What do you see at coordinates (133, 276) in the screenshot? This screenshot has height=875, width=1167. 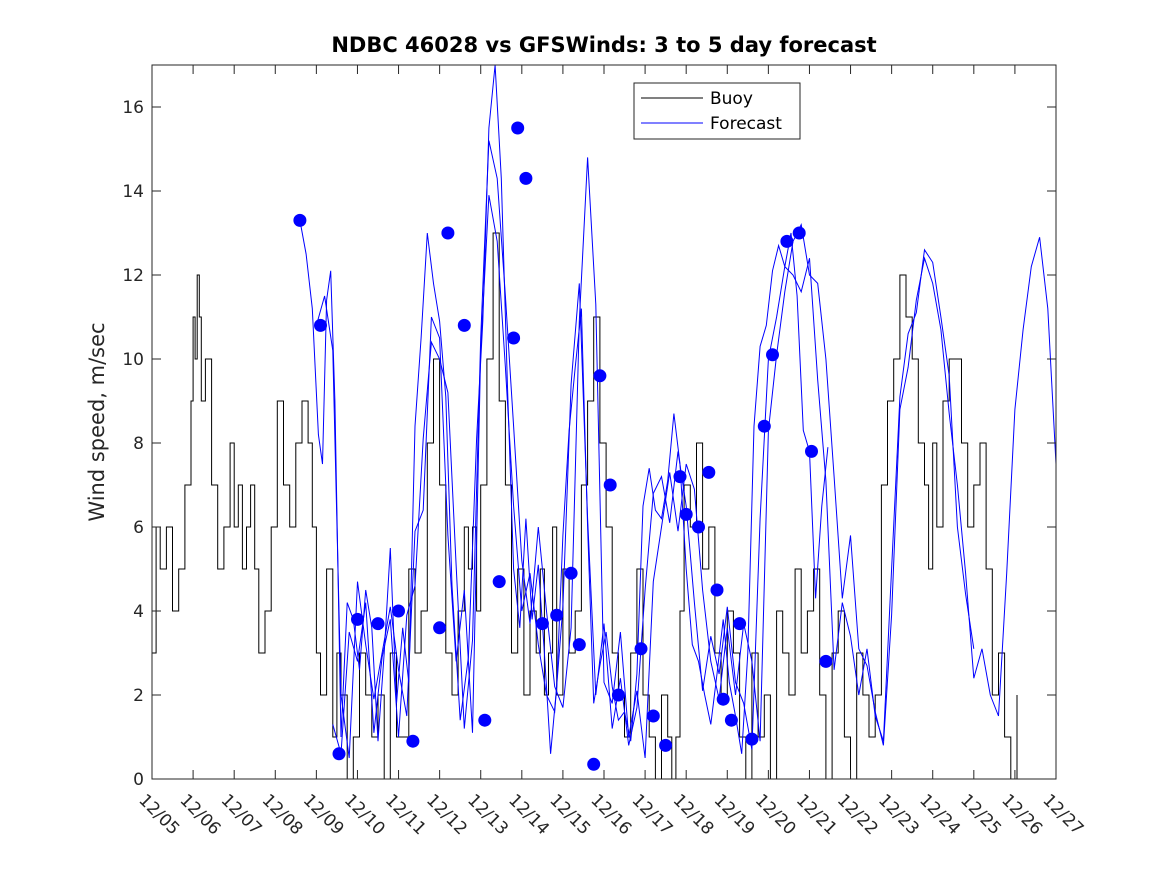 I see `y-tick-label: 12` at bounding box center [133, 276].